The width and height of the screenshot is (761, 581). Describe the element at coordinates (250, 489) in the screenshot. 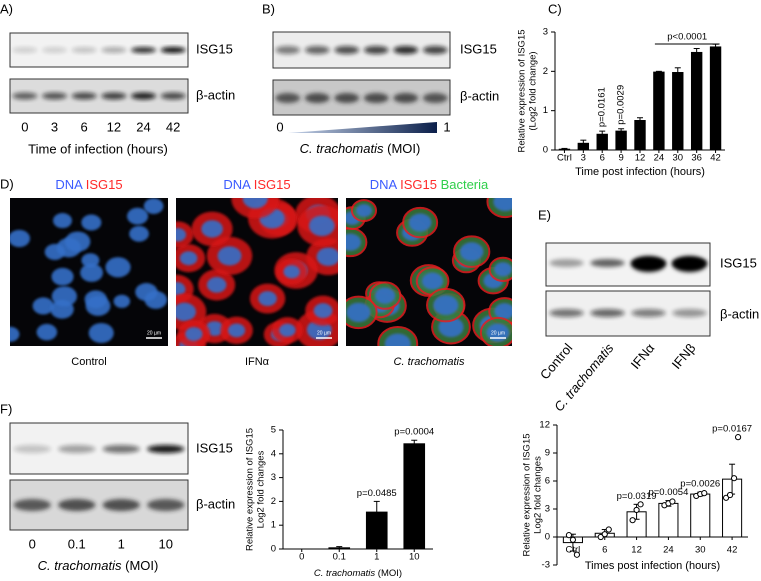

I see `y-axis-label: Relative expression of ISG15` at that location.